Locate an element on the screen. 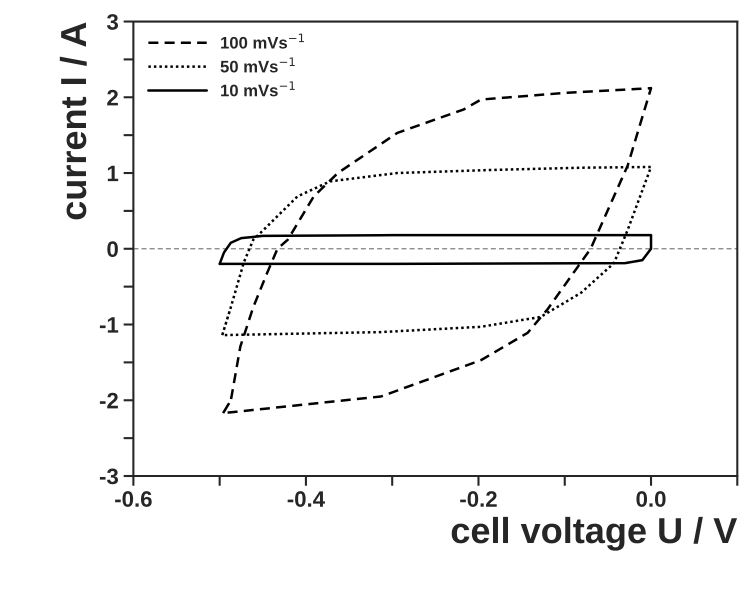 Image resolution: width=741 pixels, height=598 pixels. y-tick-label: 2 is located at coordinates (112, 98).